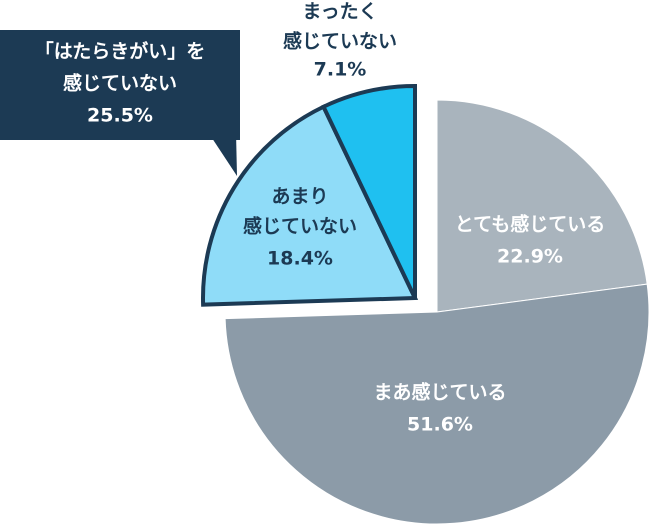  What do you see at coordinates (222, 154) in the screenshot?
I see `callout-pointer` at bounding box center [222, 154].